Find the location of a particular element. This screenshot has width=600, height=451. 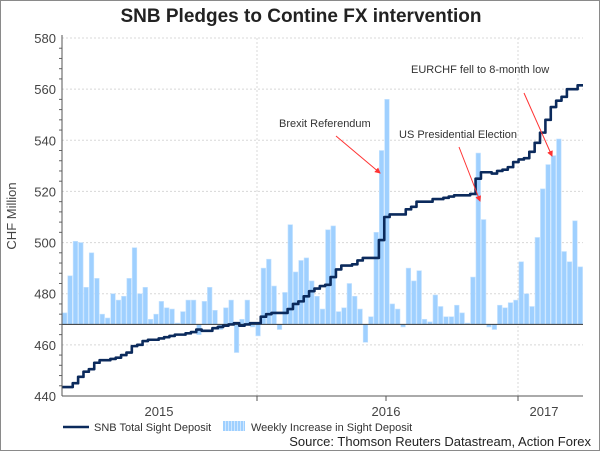

y-tick-label: 520 is located at coordinates (45, 191).